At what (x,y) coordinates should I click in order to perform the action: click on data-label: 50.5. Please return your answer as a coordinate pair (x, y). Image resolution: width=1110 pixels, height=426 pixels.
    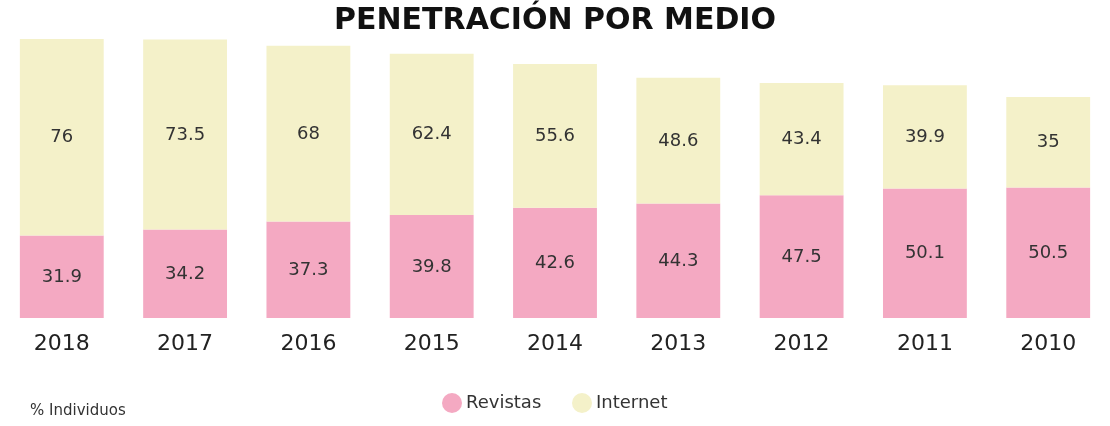
    Looking at the image, I should click on (1048, 251).